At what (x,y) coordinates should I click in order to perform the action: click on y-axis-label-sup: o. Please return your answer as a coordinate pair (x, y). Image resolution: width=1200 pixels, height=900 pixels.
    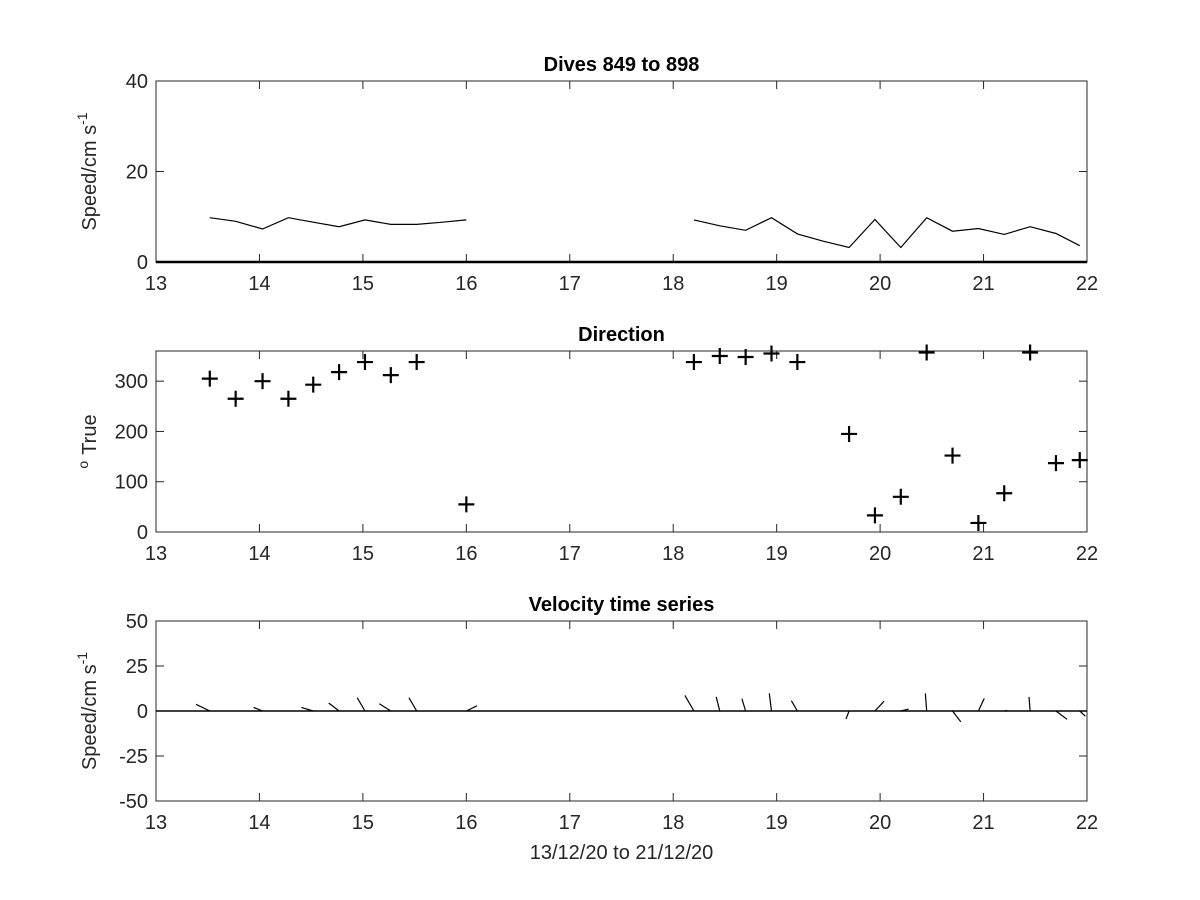
    Looking at the image, I should click on (83, 465).